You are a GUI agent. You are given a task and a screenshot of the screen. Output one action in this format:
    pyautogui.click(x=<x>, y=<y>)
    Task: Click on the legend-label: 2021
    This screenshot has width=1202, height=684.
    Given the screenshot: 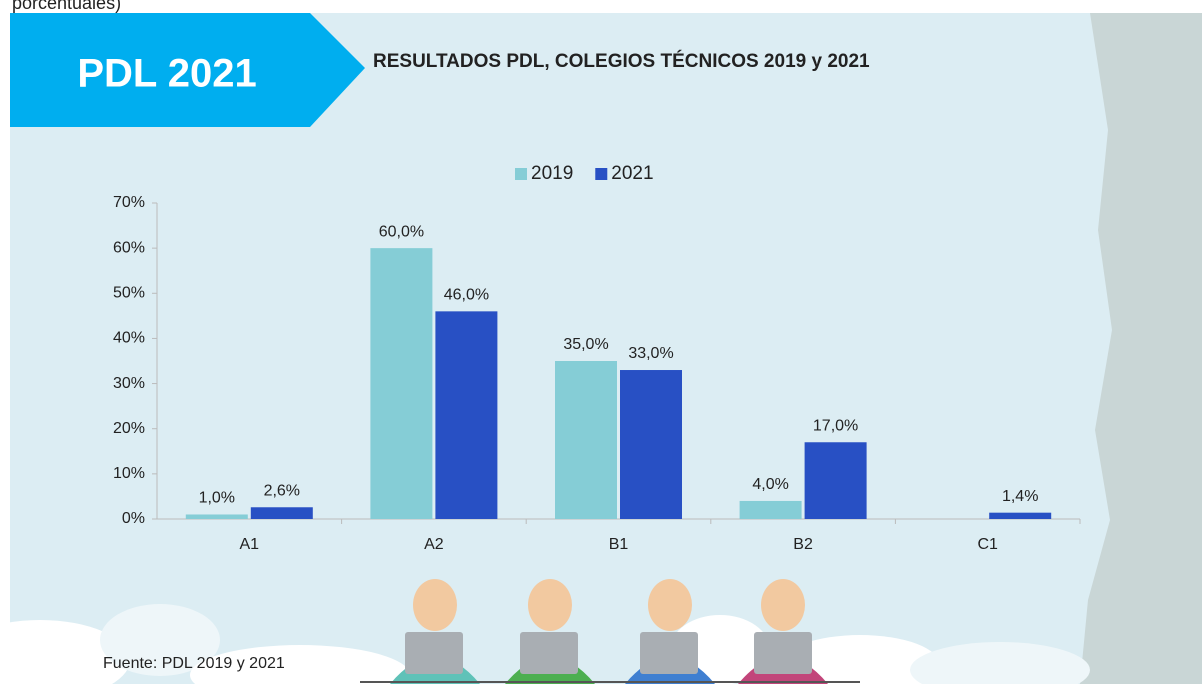 What is the action you would take?
    pyautogui.click(x=632, y=173)
    